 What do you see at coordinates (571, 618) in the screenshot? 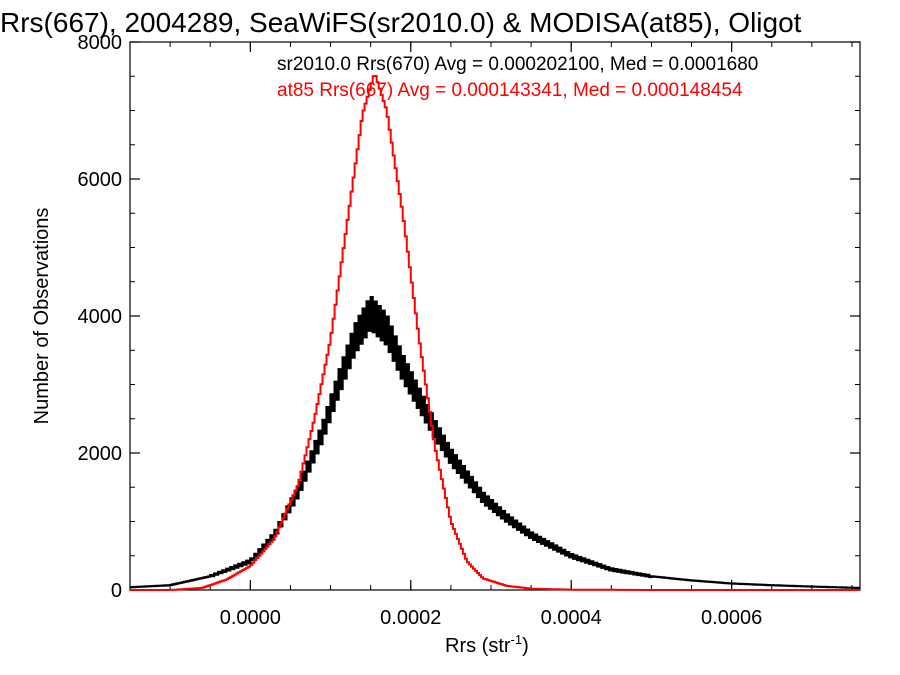
I see `x-tick-label: 0.0004` at bounding box center [571, 618].